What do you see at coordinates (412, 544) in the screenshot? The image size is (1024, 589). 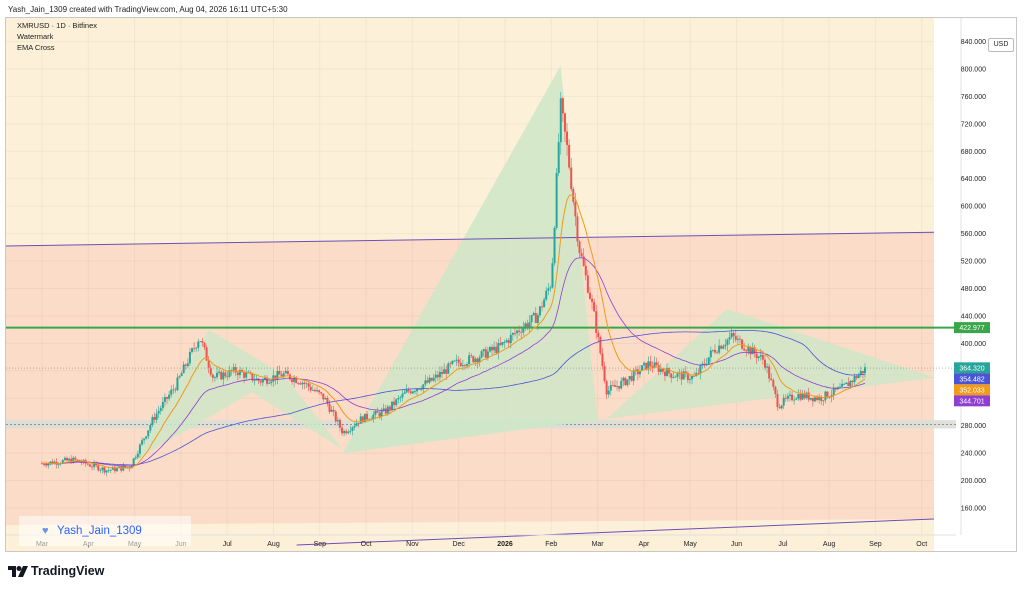 I see `x-tick-label: Nov` at bounding box center [412, 544].